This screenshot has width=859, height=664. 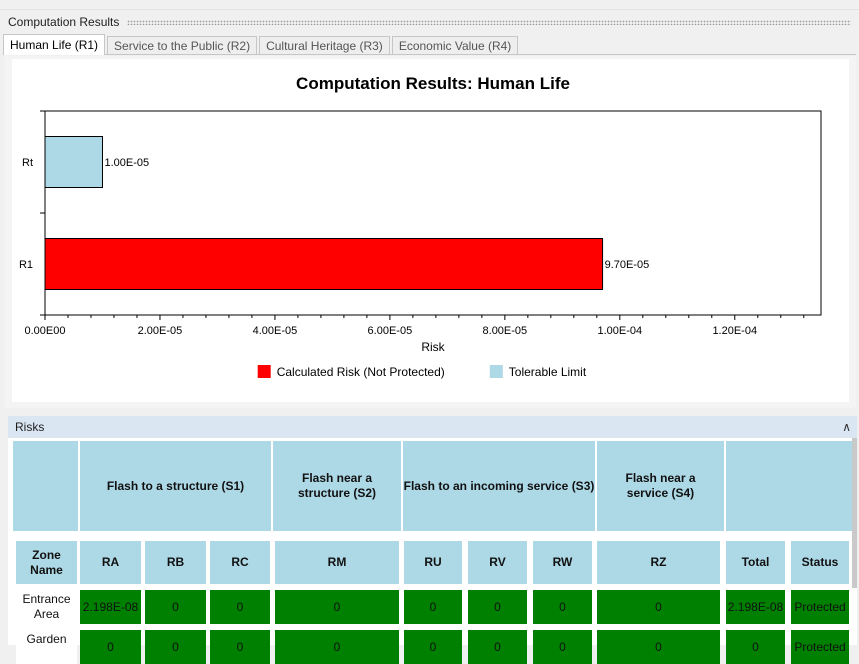 I want to click on y-category-label: R1, so click(x=26, y=265).